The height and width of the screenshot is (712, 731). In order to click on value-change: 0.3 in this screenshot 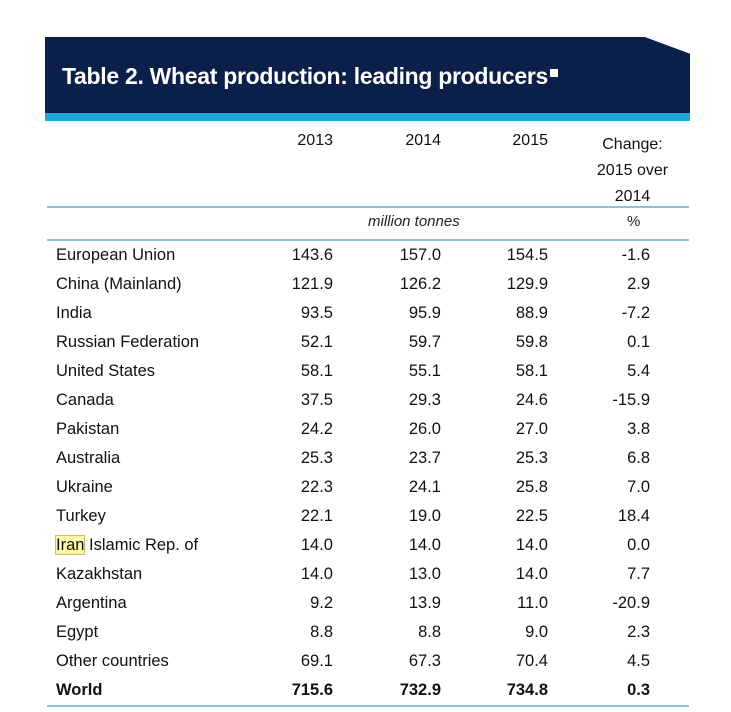, I will do `click(638, 690)`.